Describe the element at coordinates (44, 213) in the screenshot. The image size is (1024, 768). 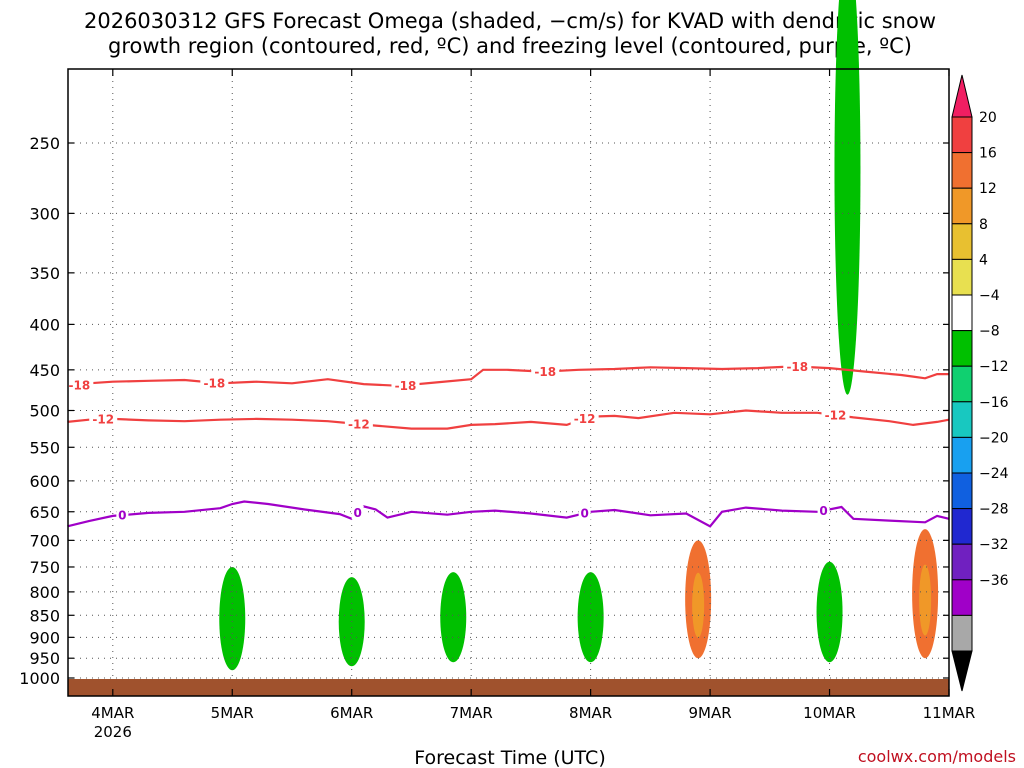
I see `ytick-label-300: 300` at that location.